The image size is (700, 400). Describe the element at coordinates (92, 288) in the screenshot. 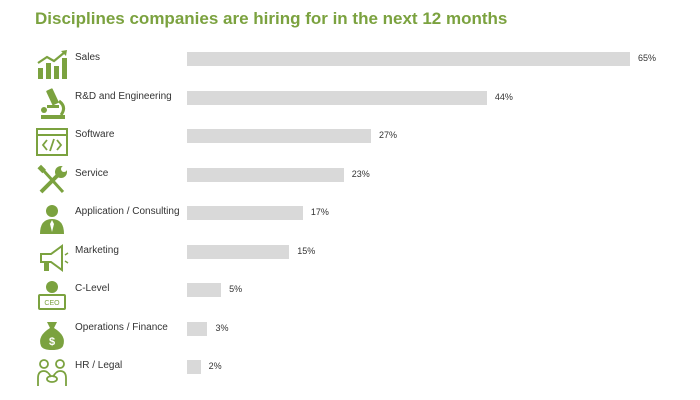

I see `category-label: C-Level` at that location.